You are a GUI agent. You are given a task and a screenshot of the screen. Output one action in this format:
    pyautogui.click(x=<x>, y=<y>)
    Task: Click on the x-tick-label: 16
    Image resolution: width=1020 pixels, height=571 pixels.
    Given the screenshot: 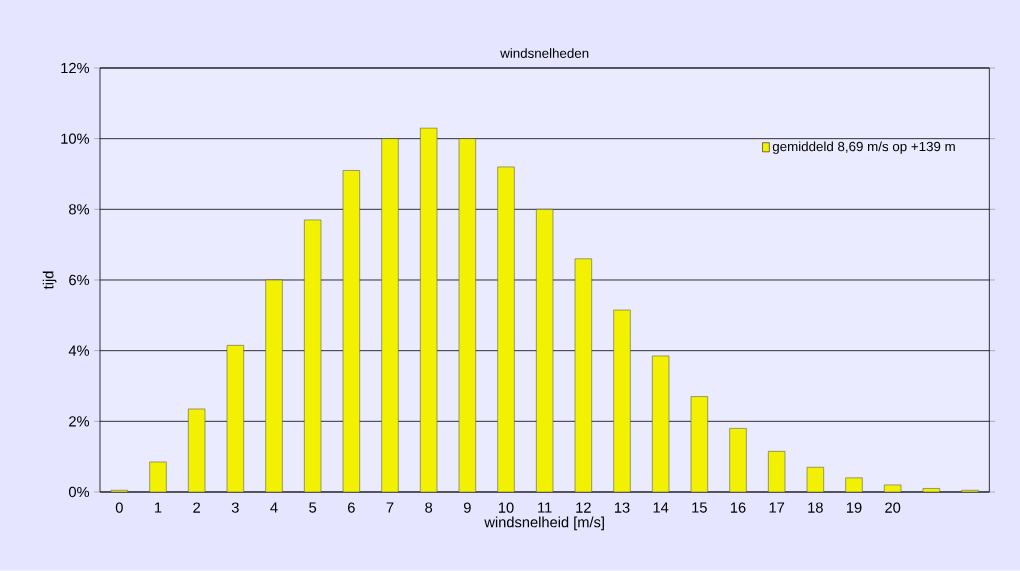 What is the action you would take?
    pyautogui.click(x=738, y=507)
    